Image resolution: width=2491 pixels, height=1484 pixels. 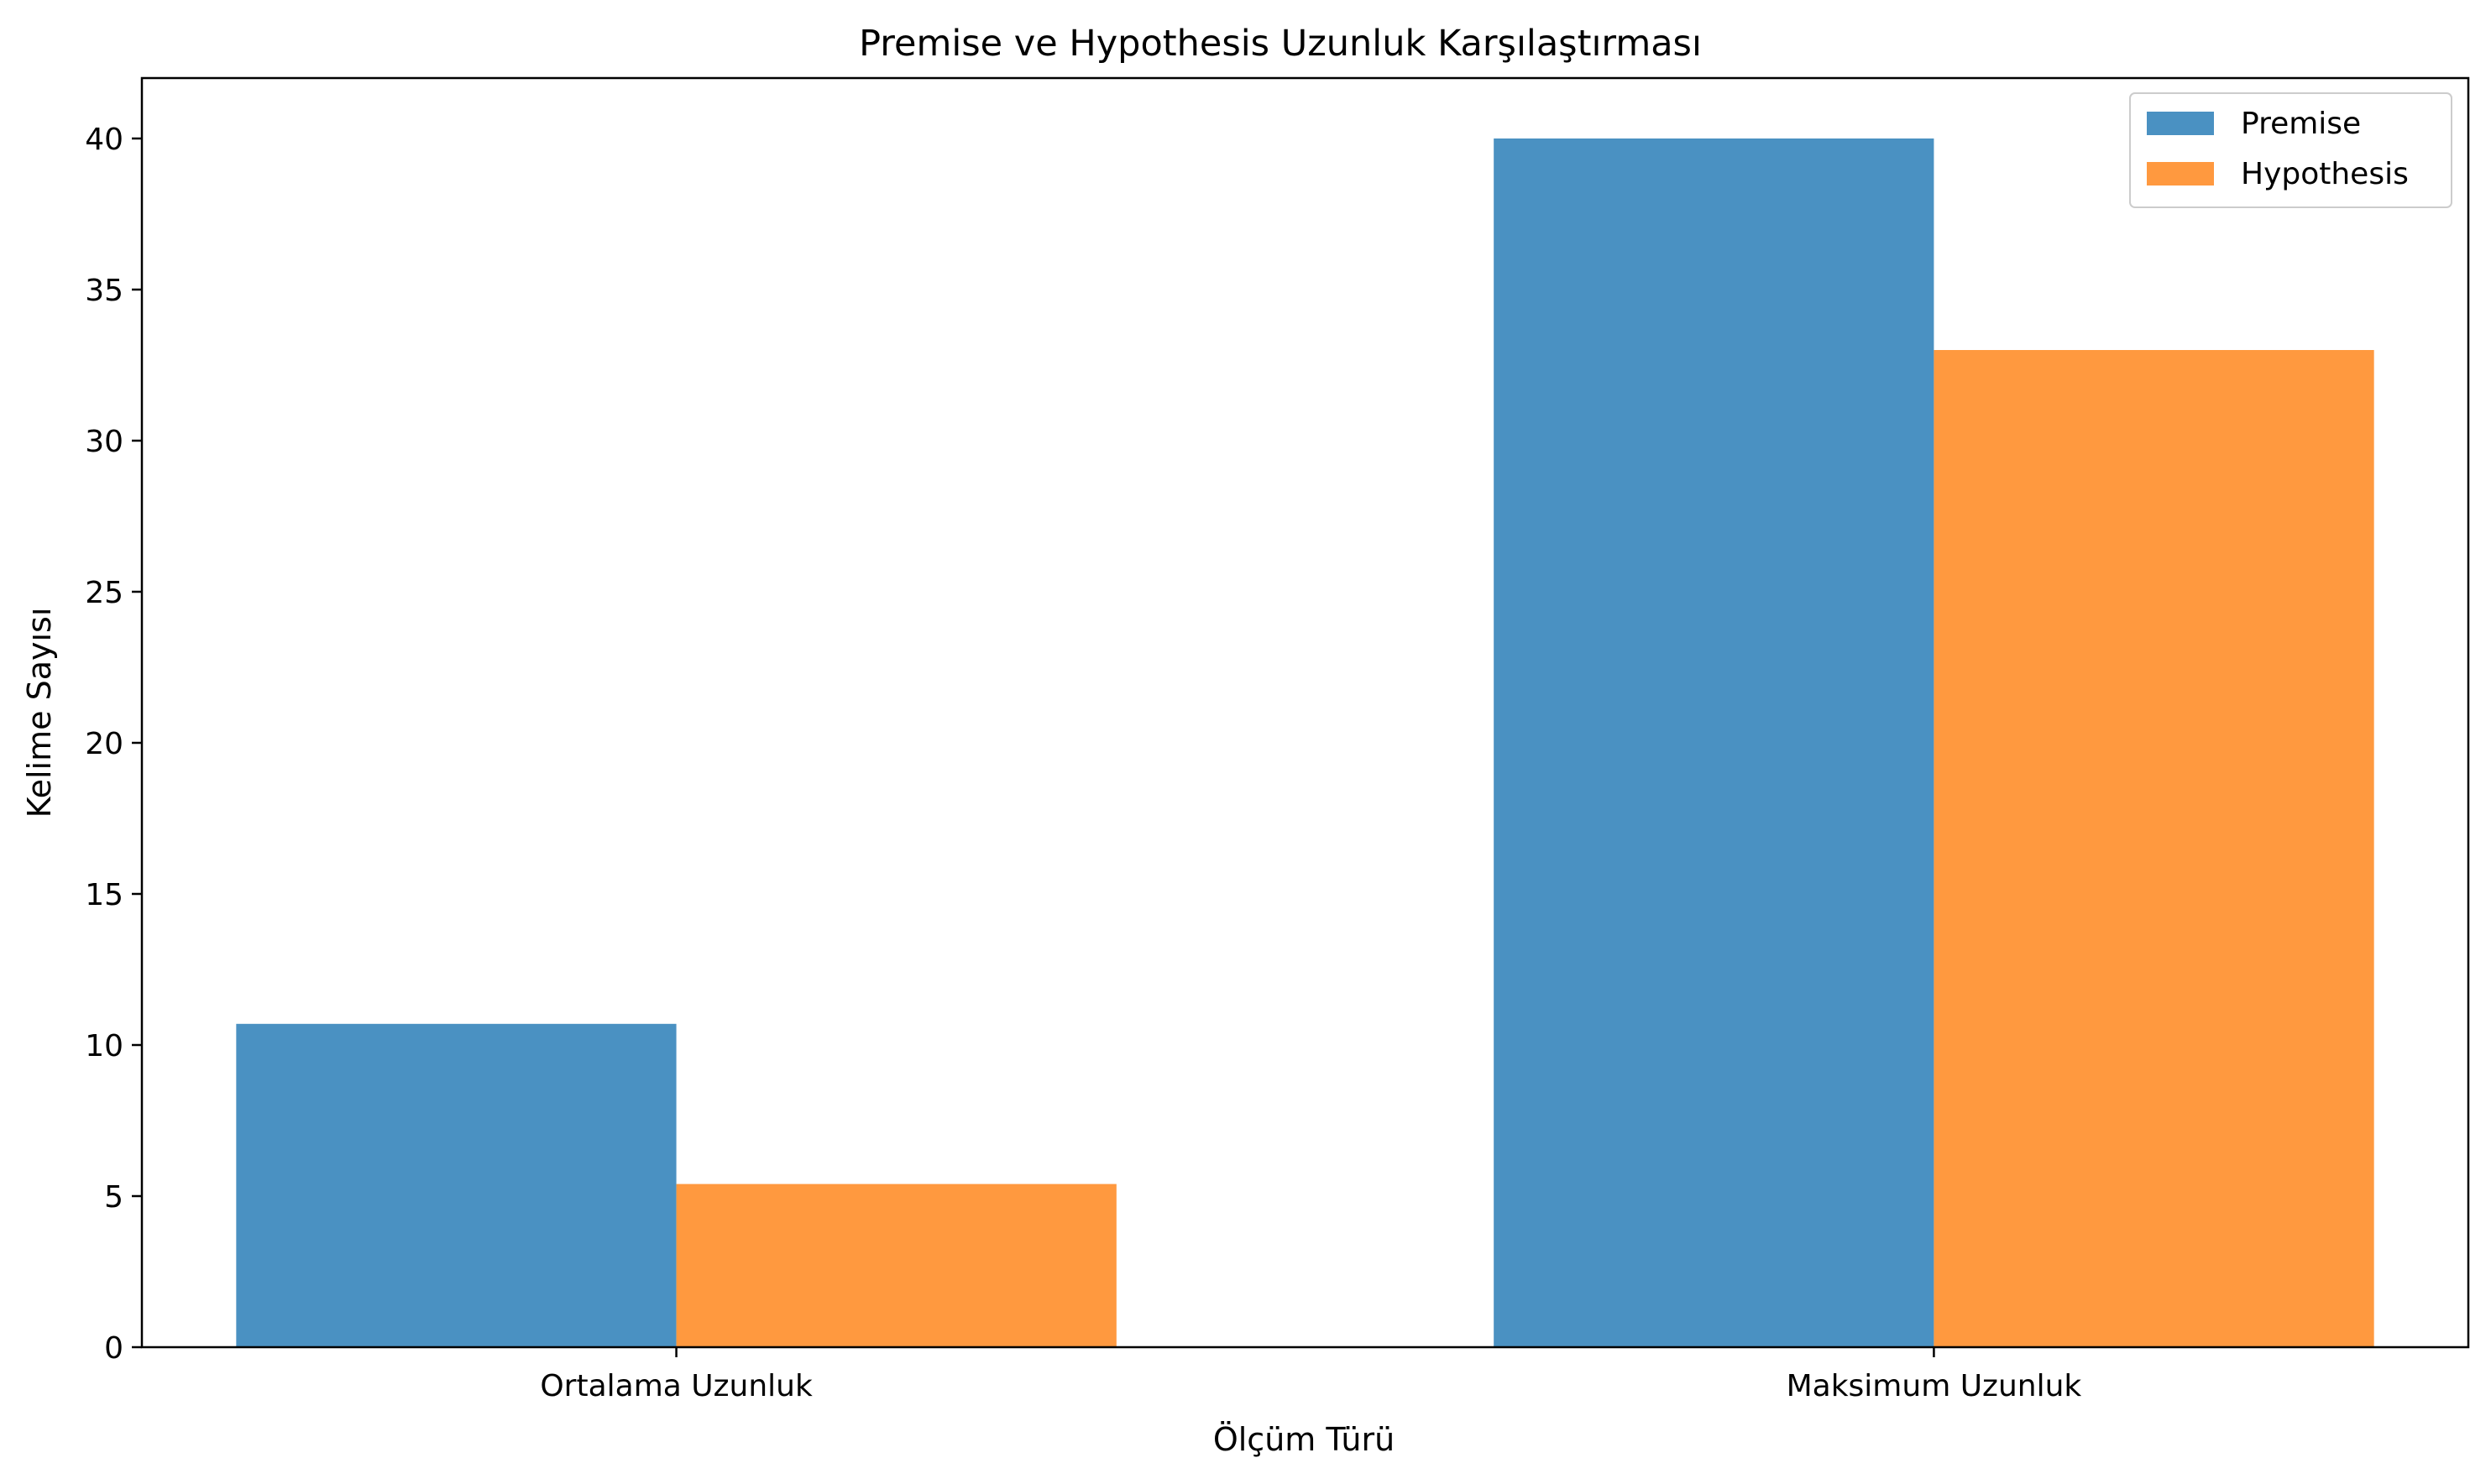 What do you see at coordinates (104, 1046) in the screenshot?
I see `y-tick-label: 10` at bounding box center [104, 1046].